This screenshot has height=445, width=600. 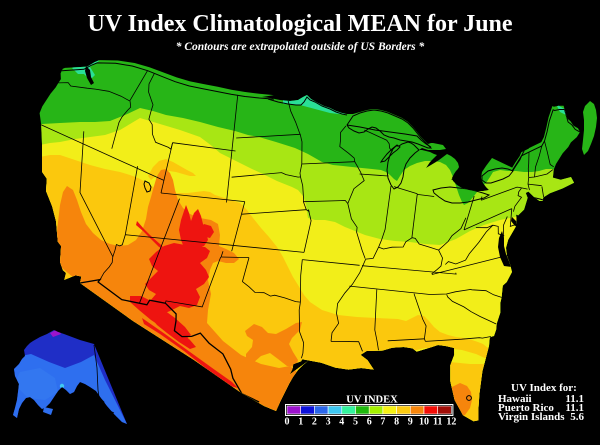 I want to click on svg-text: 11, so click(x=437, y=422).